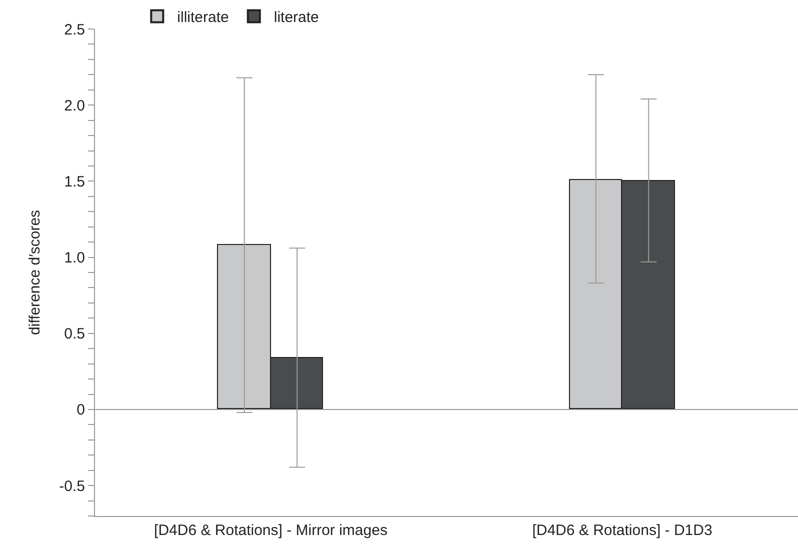  I want to click on y-tick-label: 1.0, so click(74, 258).